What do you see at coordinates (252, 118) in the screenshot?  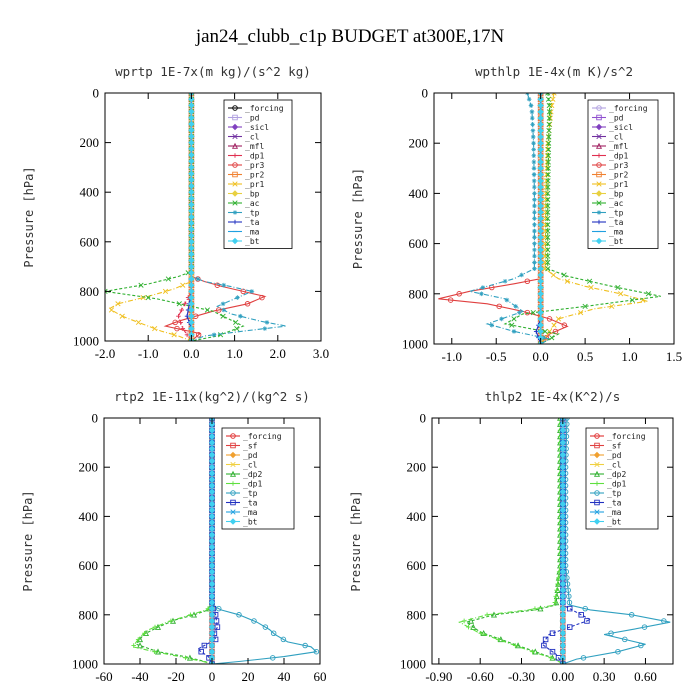 I see `legend-entry: _pd` at bounding box center [252, 118].